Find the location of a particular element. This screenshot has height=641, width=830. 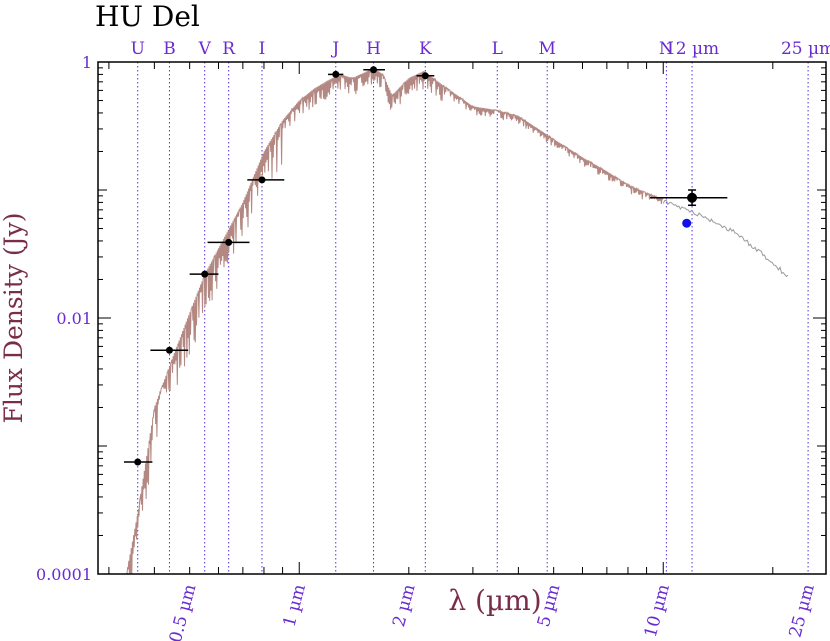

chart-title: HU Del is located at coordinates (147, 16).